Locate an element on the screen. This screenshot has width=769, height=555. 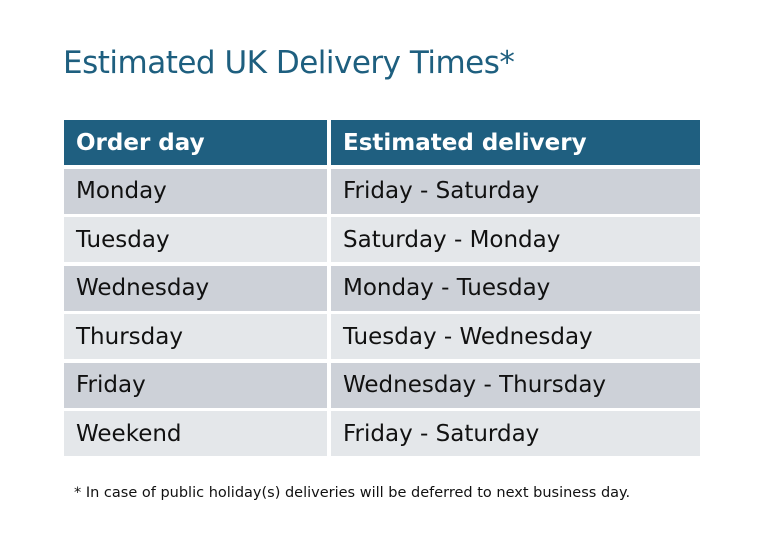
table-row: Friday Wednesday - Thursday is located at coordinates (382, 385).